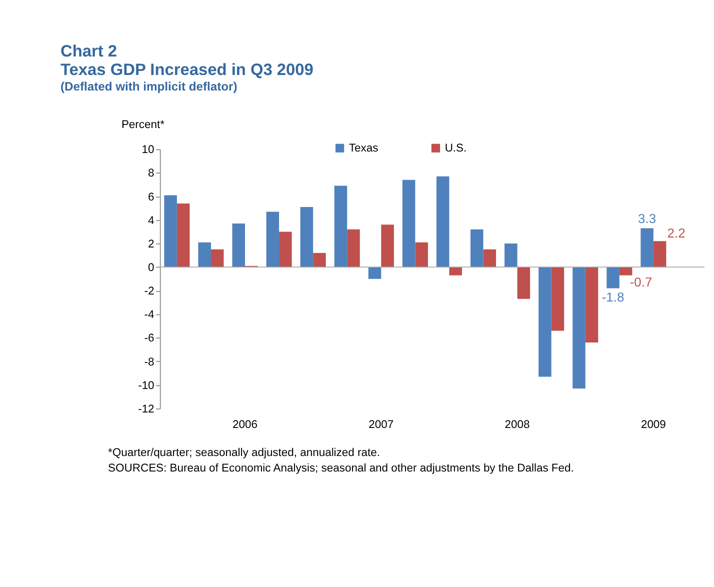  I want to click on text: *Quarter/quarter; seasonally adjusted, annualized rate., so click(244, 453).